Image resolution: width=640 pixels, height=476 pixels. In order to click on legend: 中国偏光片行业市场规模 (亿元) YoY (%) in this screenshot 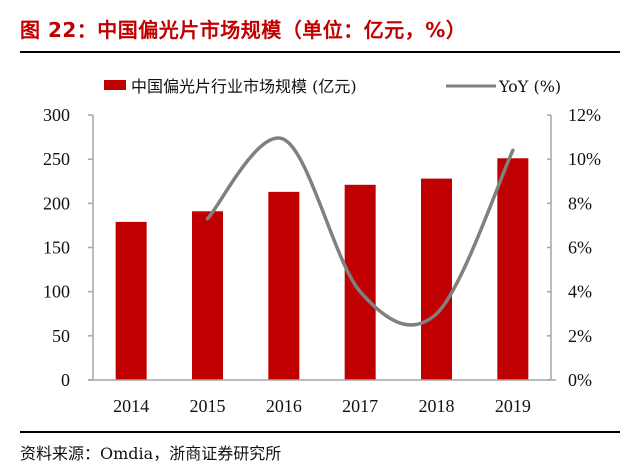, I will do `click(332, 86)`.